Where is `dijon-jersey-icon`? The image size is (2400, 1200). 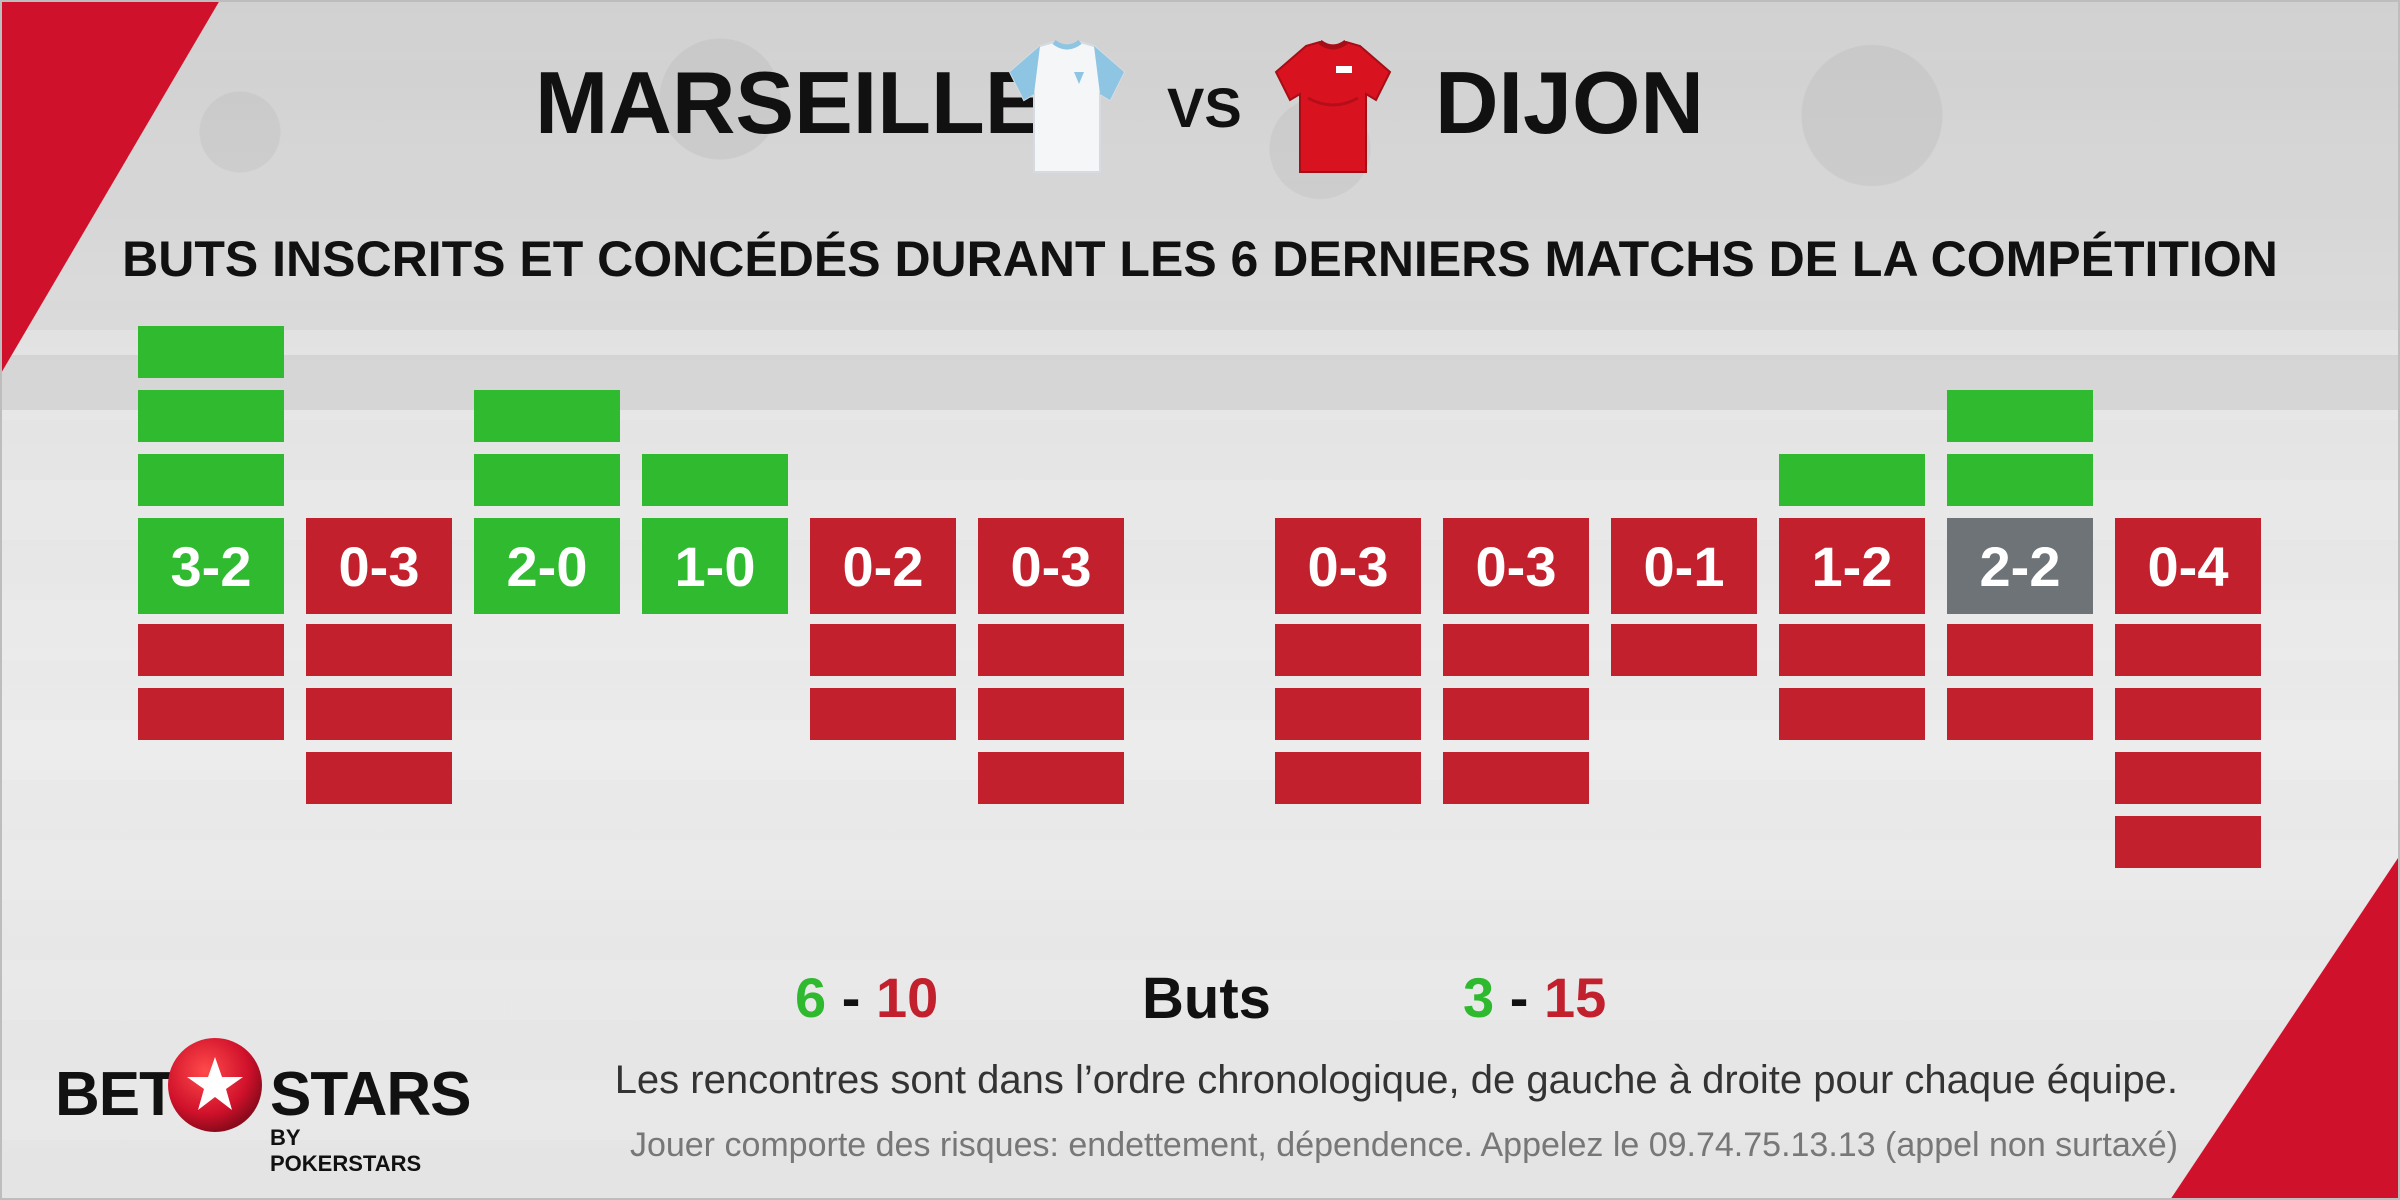
dijon-jersey-icon is located at coordinates (1333, 106).